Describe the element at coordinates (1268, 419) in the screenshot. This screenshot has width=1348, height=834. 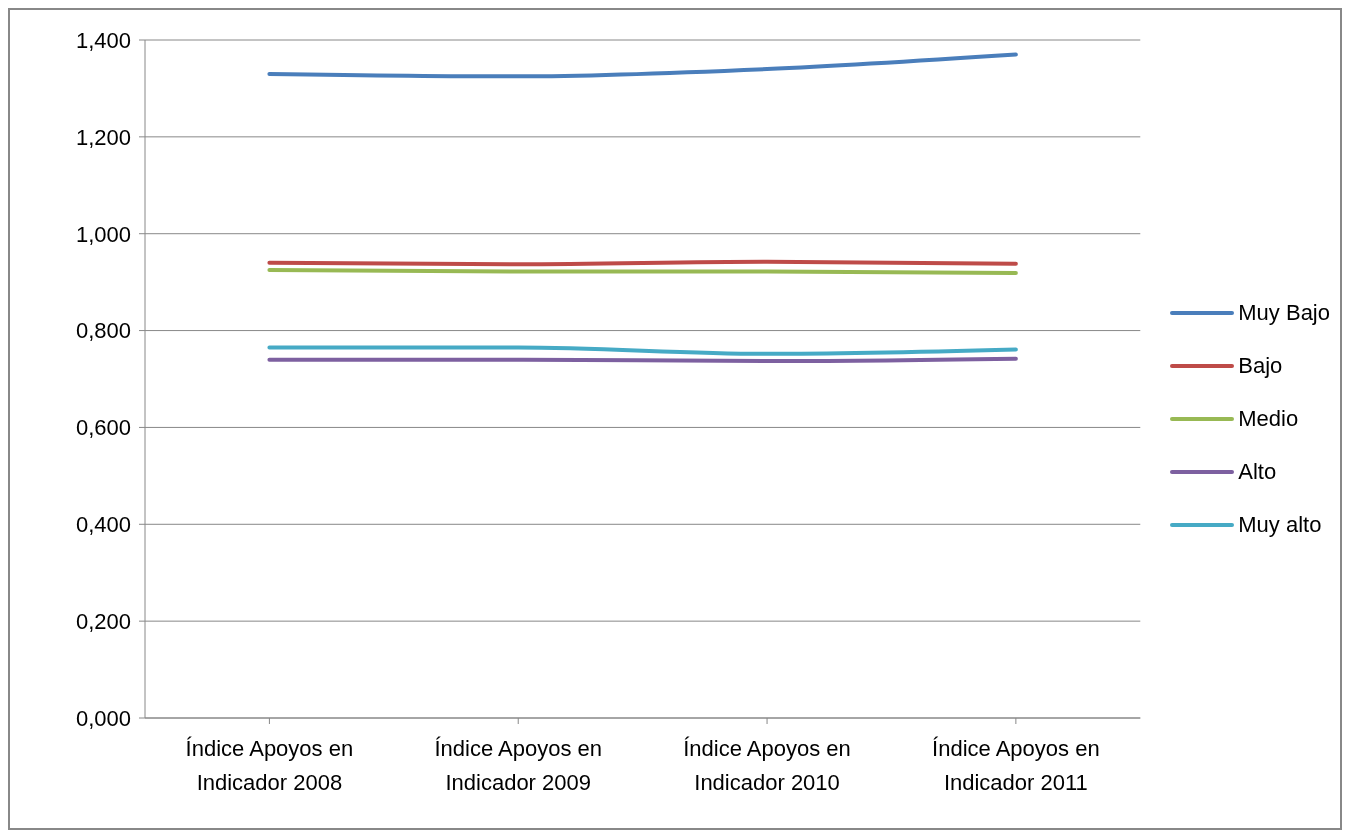
I see `legend-label: Medio` at that location.